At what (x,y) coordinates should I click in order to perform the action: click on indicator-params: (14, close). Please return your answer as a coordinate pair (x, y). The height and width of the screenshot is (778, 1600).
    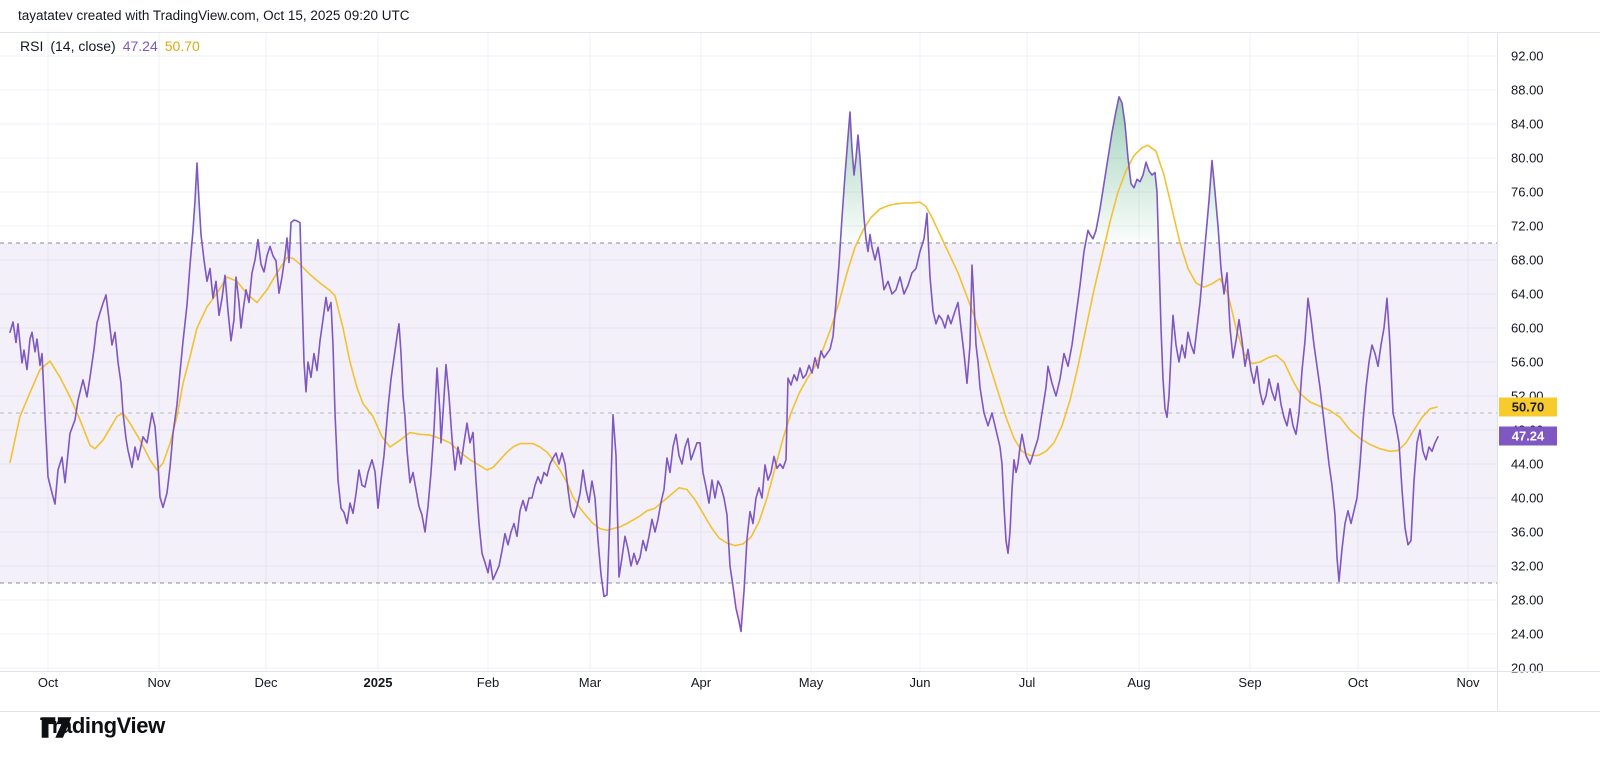
    Looking at the image, I should click on (83, 46).